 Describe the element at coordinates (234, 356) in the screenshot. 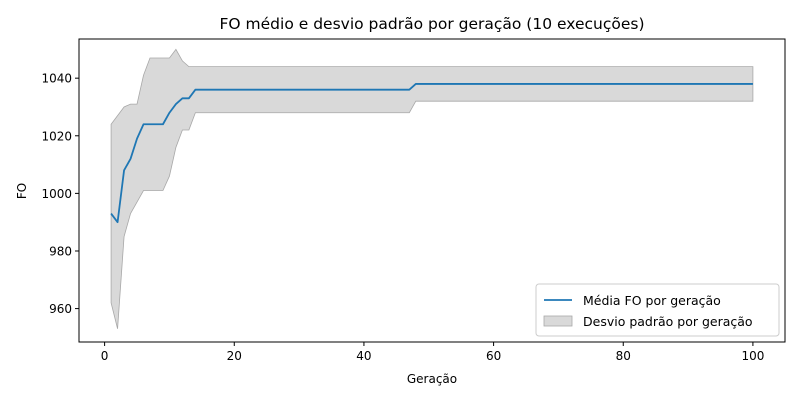

I see `x-tick-label: 20` at that location.